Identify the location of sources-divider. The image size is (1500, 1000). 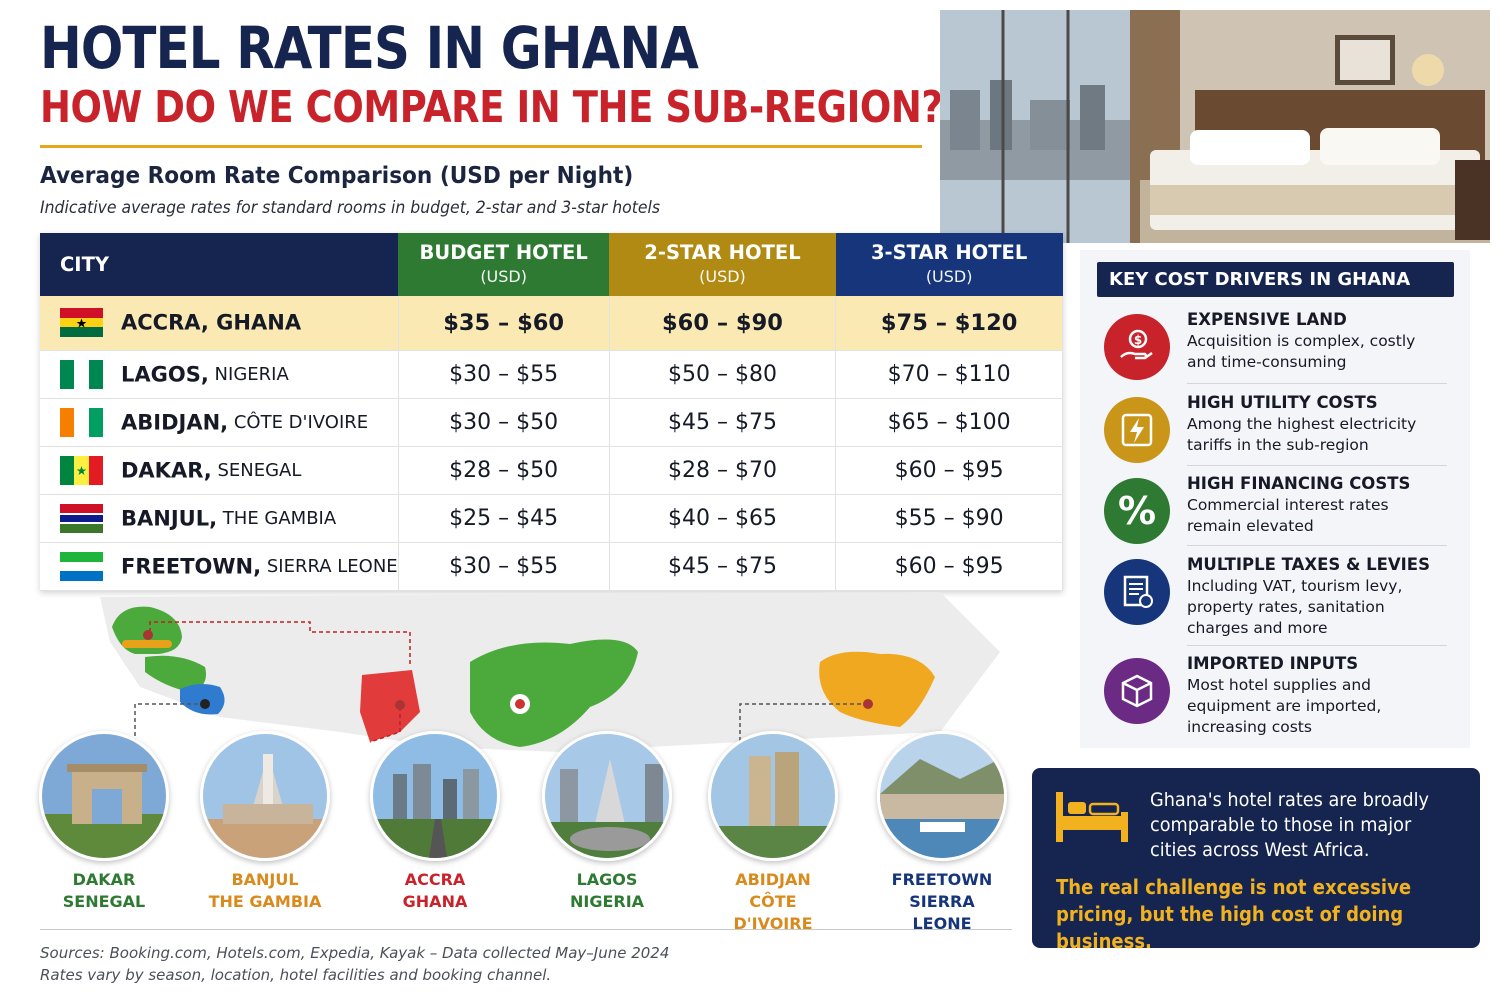
(526, 929).